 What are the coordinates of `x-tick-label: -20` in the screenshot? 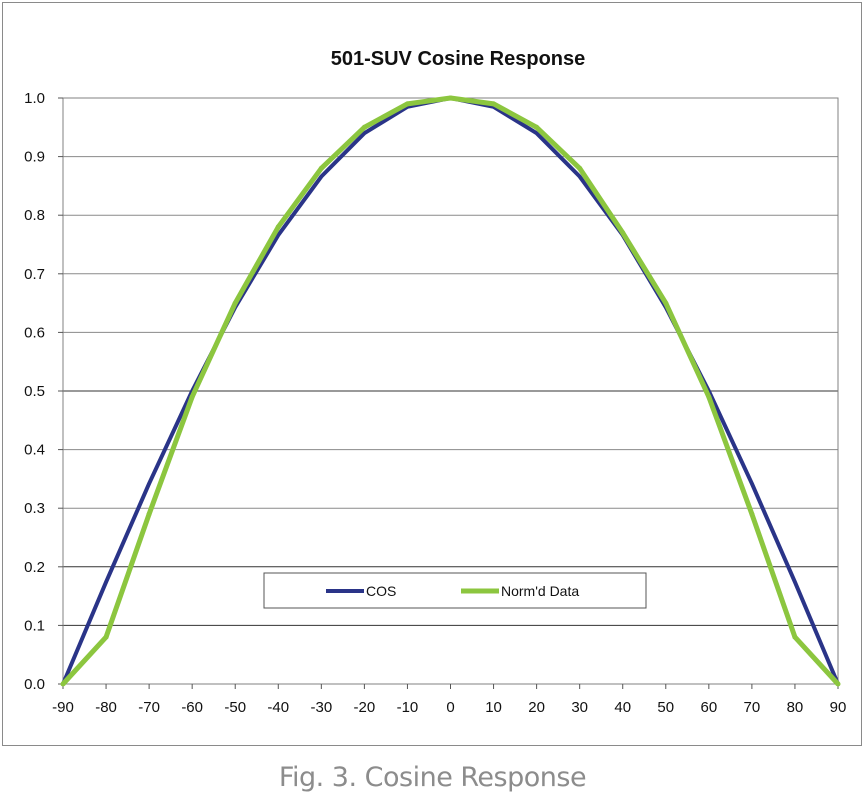 It's located at (365, 707).